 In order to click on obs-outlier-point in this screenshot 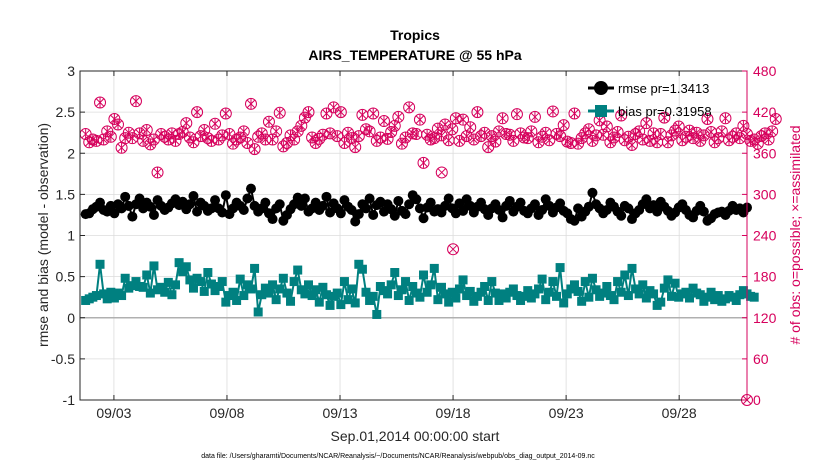, I will do `click(453, 249)`.